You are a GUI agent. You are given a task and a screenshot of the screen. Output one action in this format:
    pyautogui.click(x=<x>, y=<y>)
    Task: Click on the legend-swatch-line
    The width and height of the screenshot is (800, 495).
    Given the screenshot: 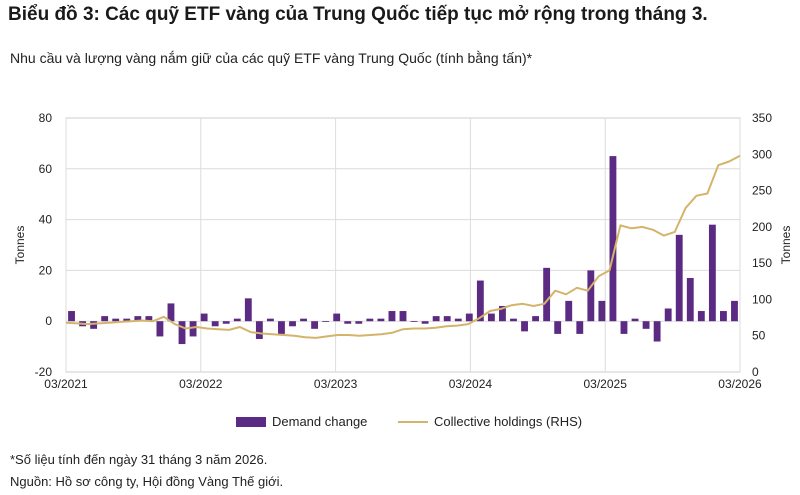 What is the action you would take?
    pyautogui.click(x=413, y=421)
    